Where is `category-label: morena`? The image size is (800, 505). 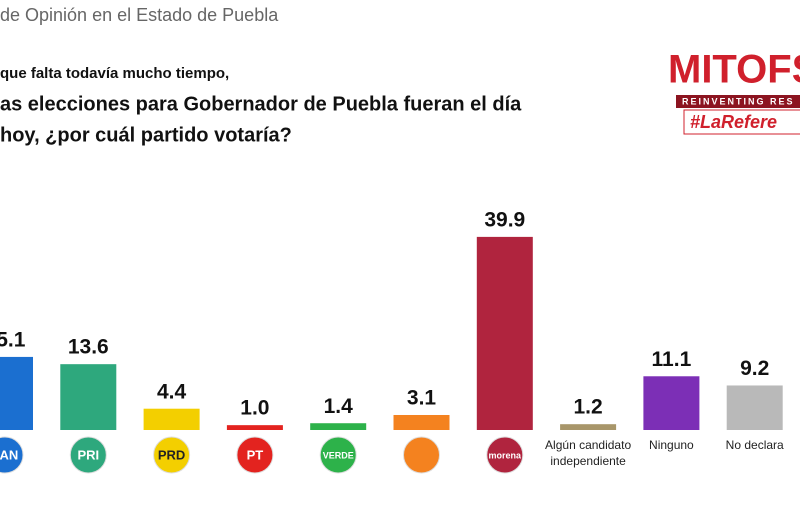
category-label: morena is located at coordinates (506, 455).